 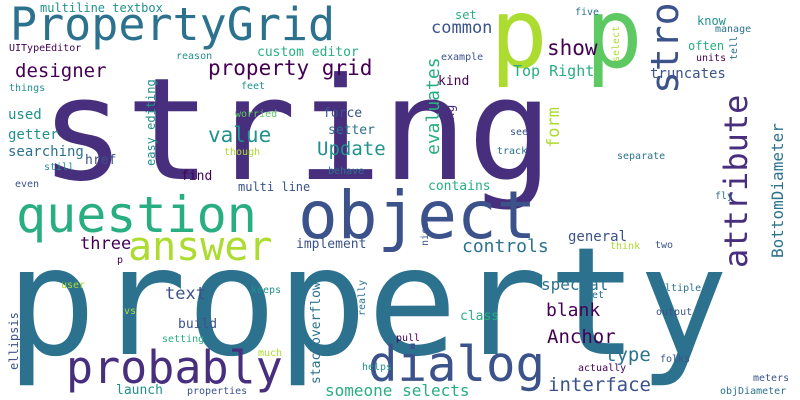 I want to click on word: multiline textbox, so click(x=101, y=8).